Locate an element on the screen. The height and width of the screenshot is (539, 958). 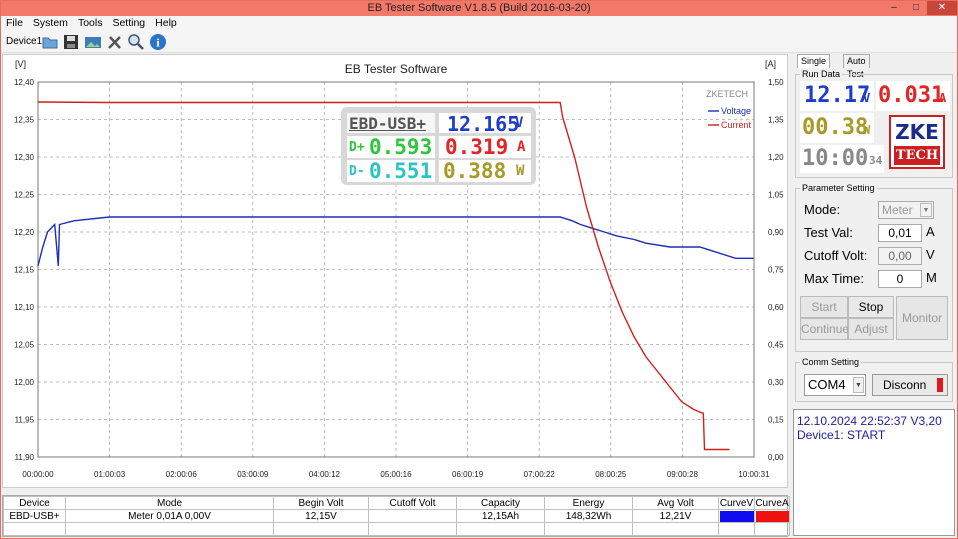
menu-file: File is located at coordinates (14, 23).